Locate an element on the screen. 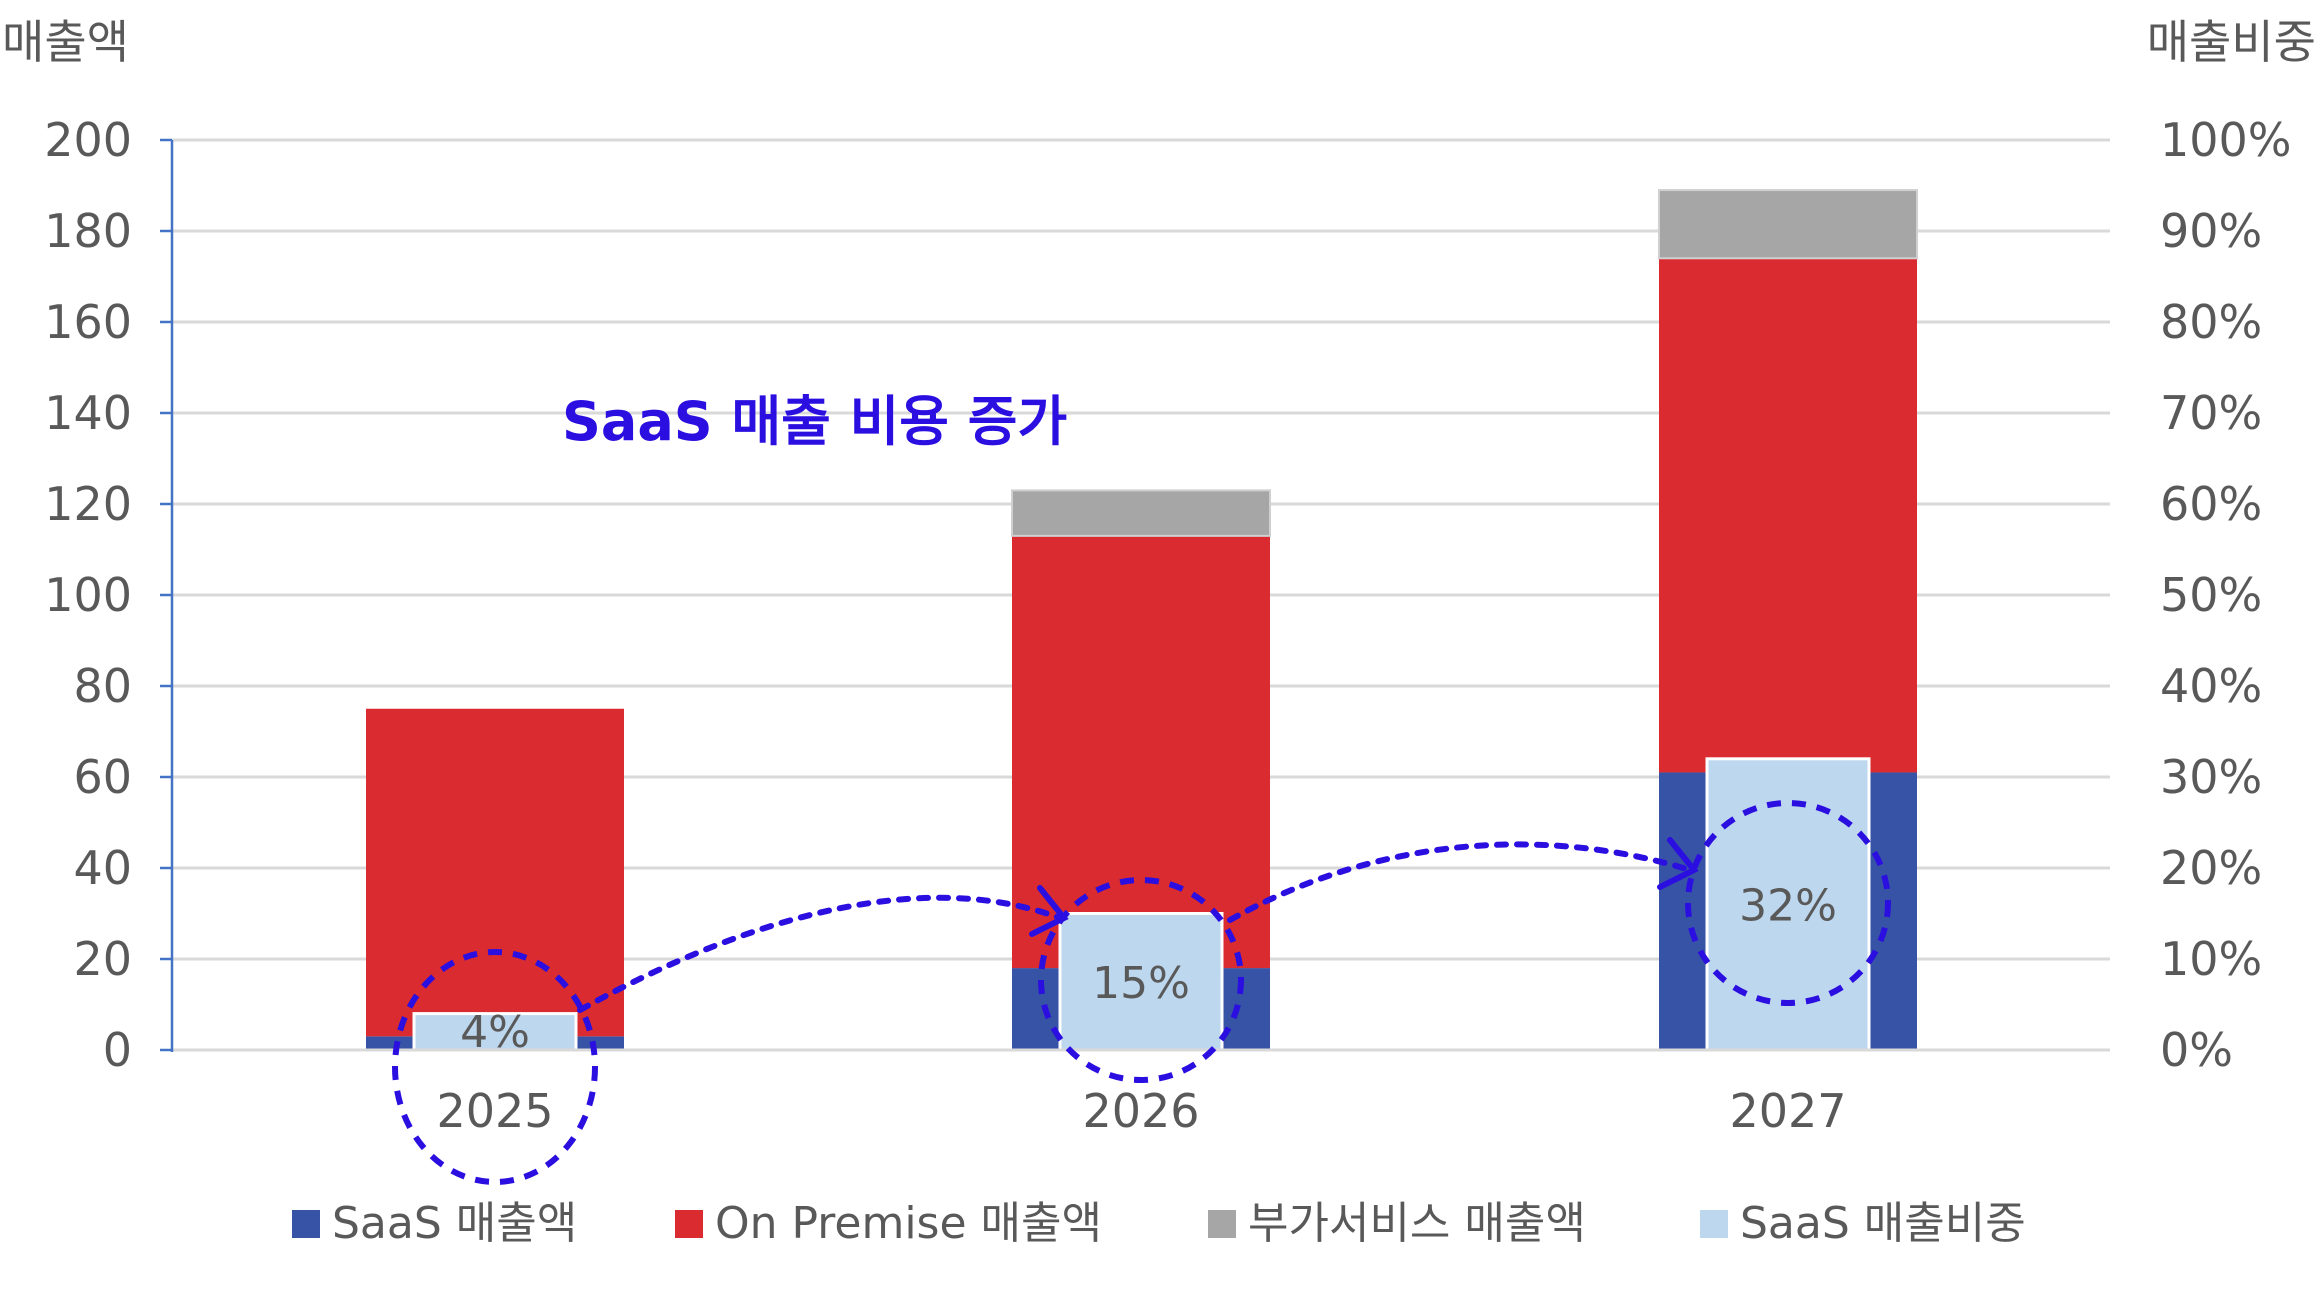 The width and height of the screenshot is (2320, 1304). y-left-tick-label: 200 is located at coordinates (88, 140).